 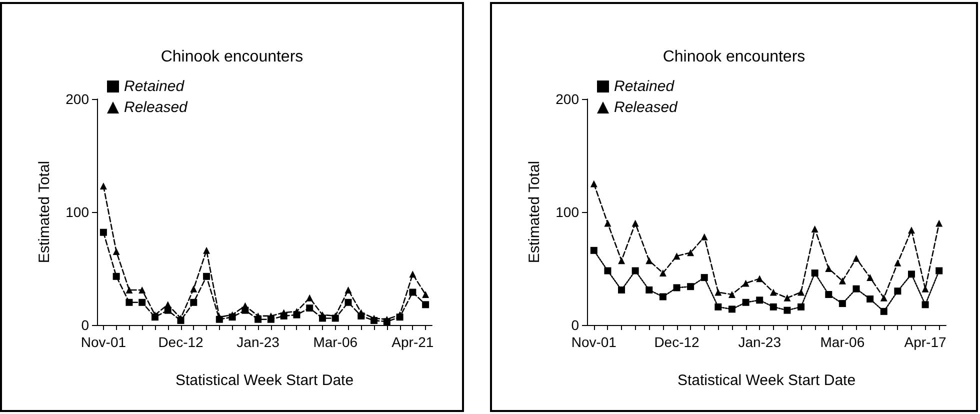 I want to click on x-tick-label: Apr-17, so click(x=925, y=342).